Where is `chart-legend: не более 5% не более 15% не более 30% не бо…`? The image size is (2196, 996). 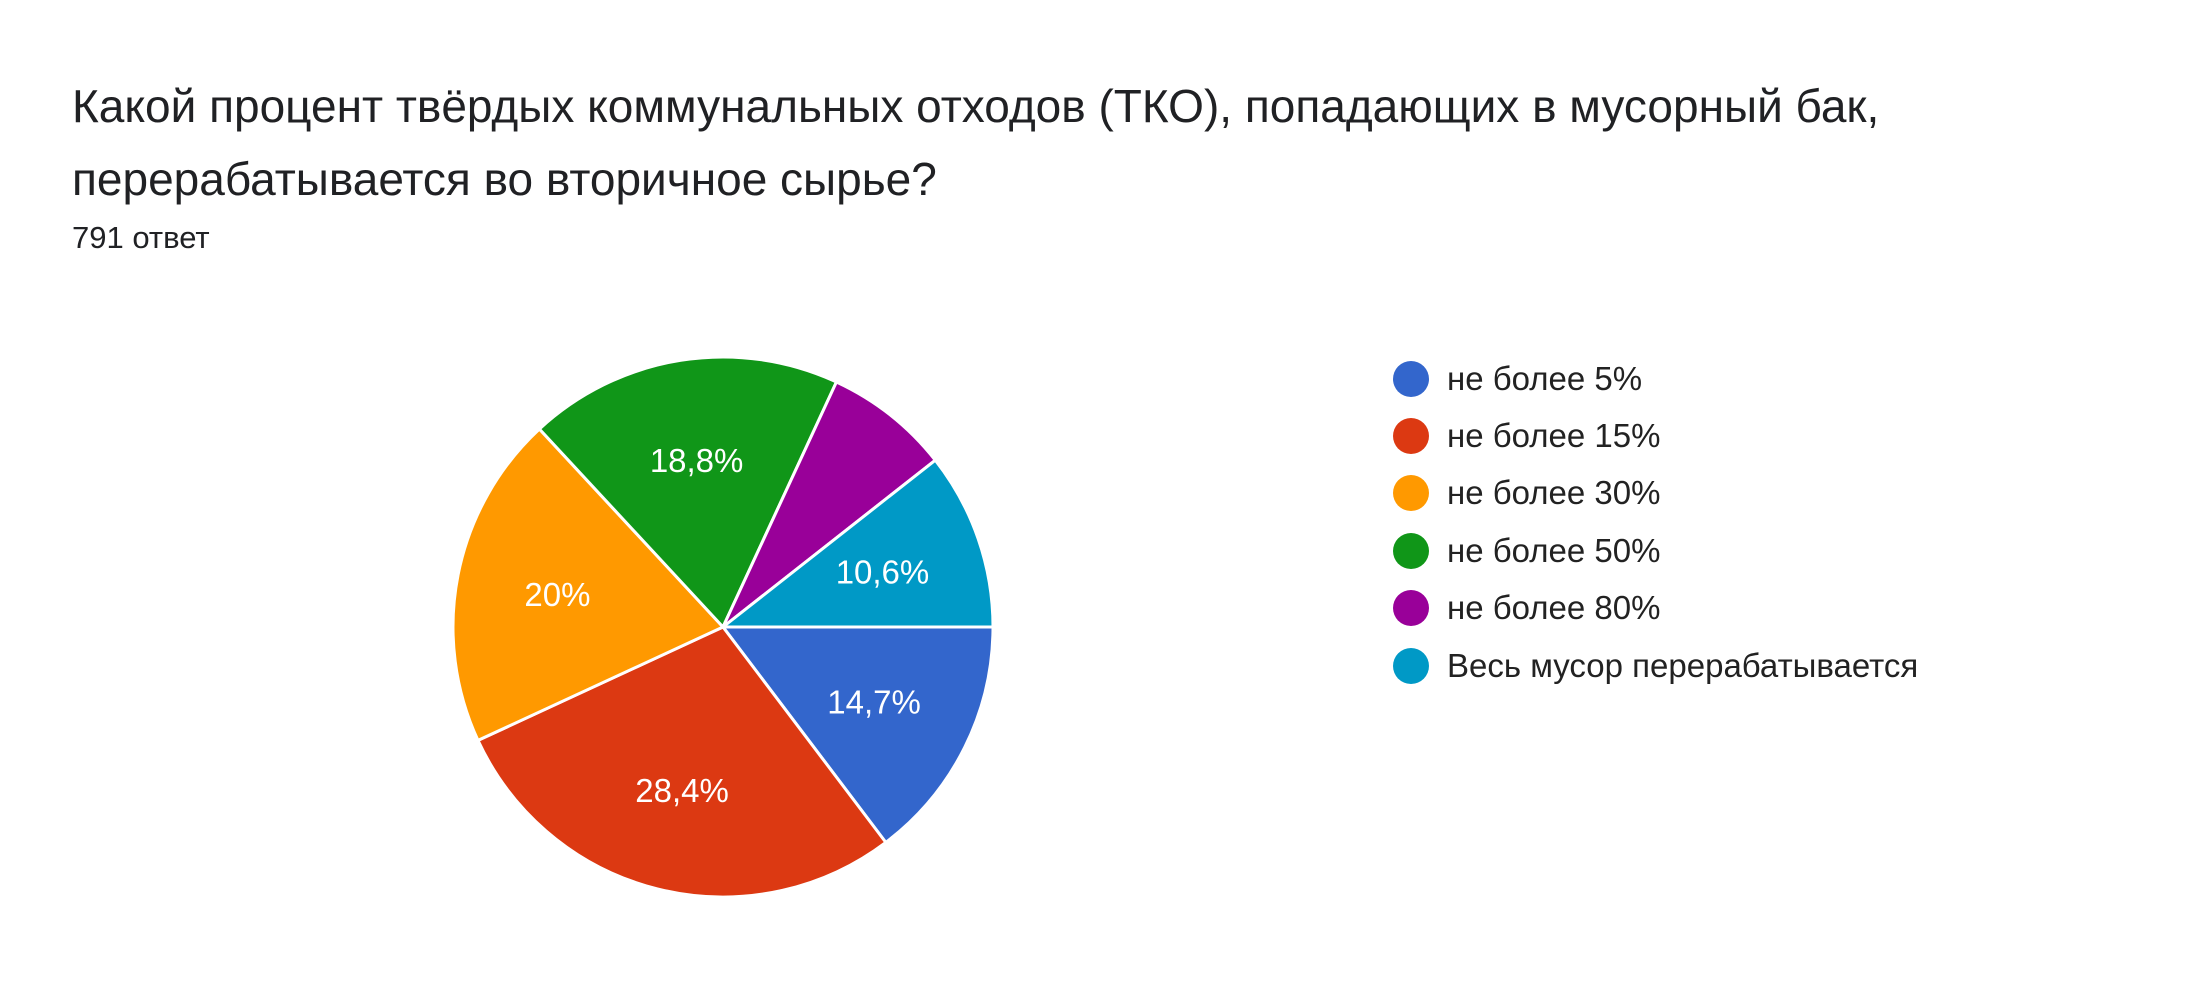 chart-legend: не более 5% не более 15% не более 30% не бо… is located at coordinates (1655, 522).